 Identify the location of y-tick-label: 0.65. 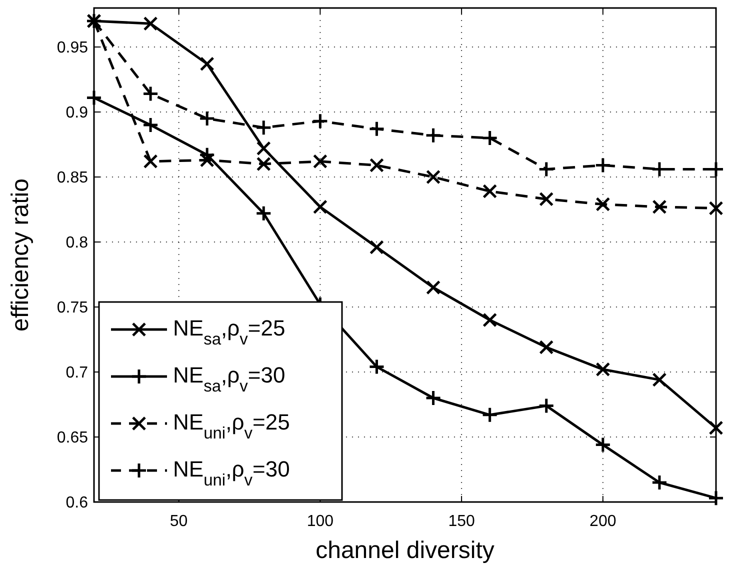
(72, 438).